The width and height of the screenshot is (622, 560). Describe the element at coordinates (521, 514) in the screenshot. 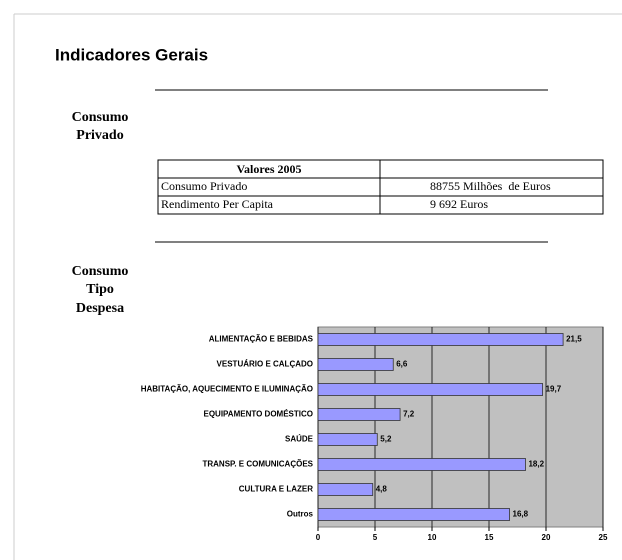

I see `value-label: 16,8` at that location.